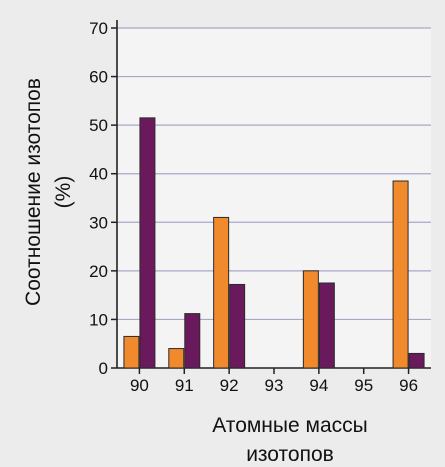  Describe the element at coordinates (98, 174) in the screenshot. I see `y-tick-label: 40` at that location.